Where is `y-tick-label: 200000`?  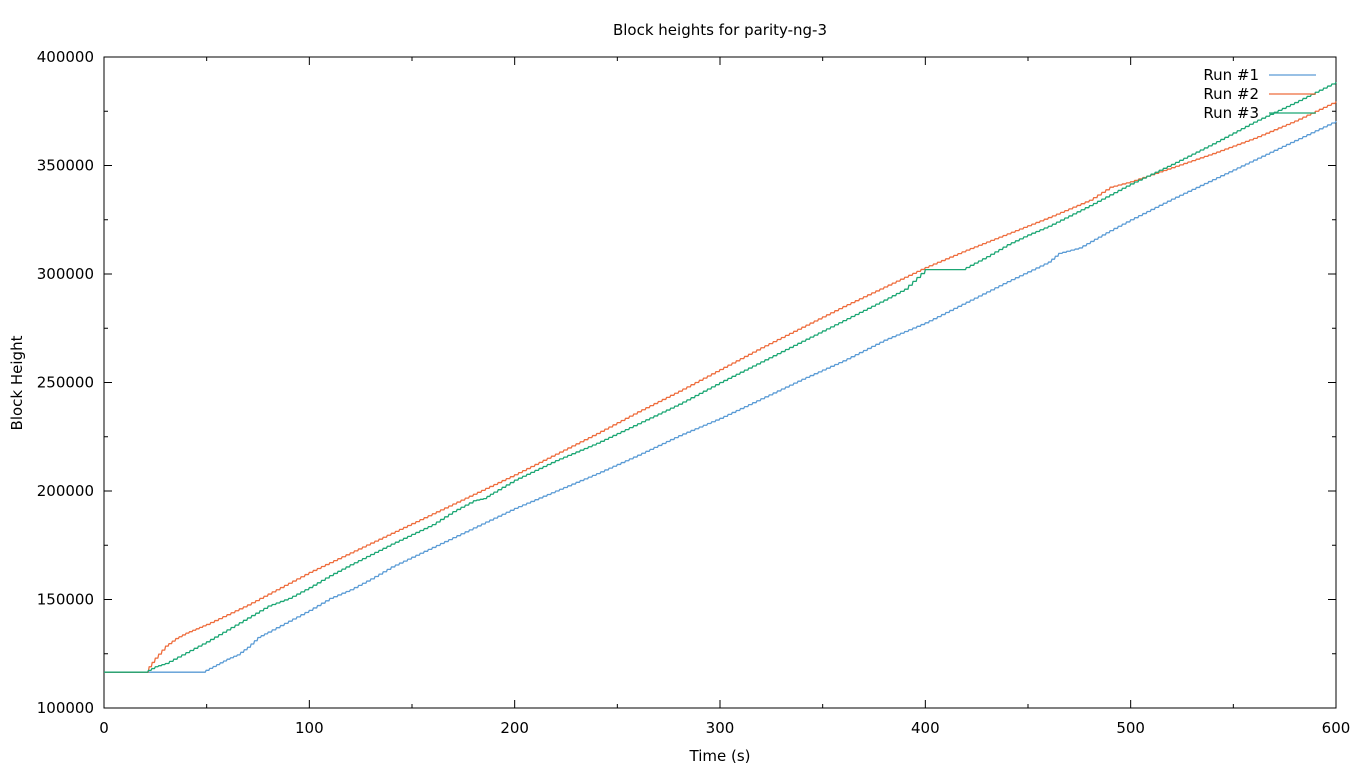 y-tick-label: 200000 is located at coordinates (65, 491).